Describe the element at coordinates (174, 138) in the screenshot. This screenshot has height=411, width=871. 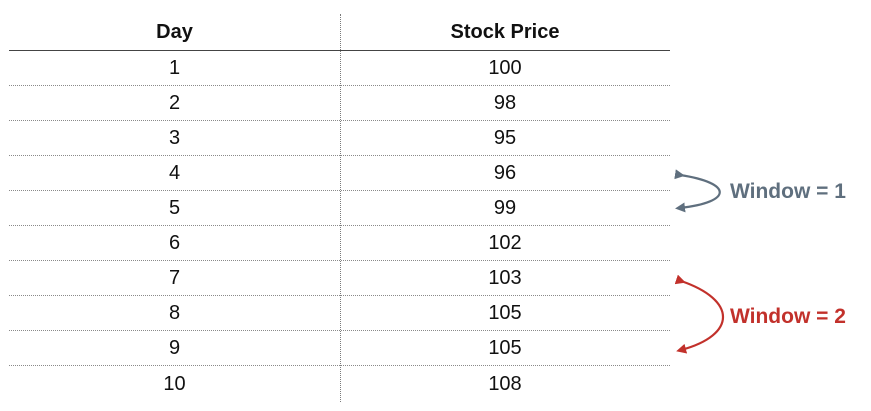
I see `day-cell: 3` at that location.